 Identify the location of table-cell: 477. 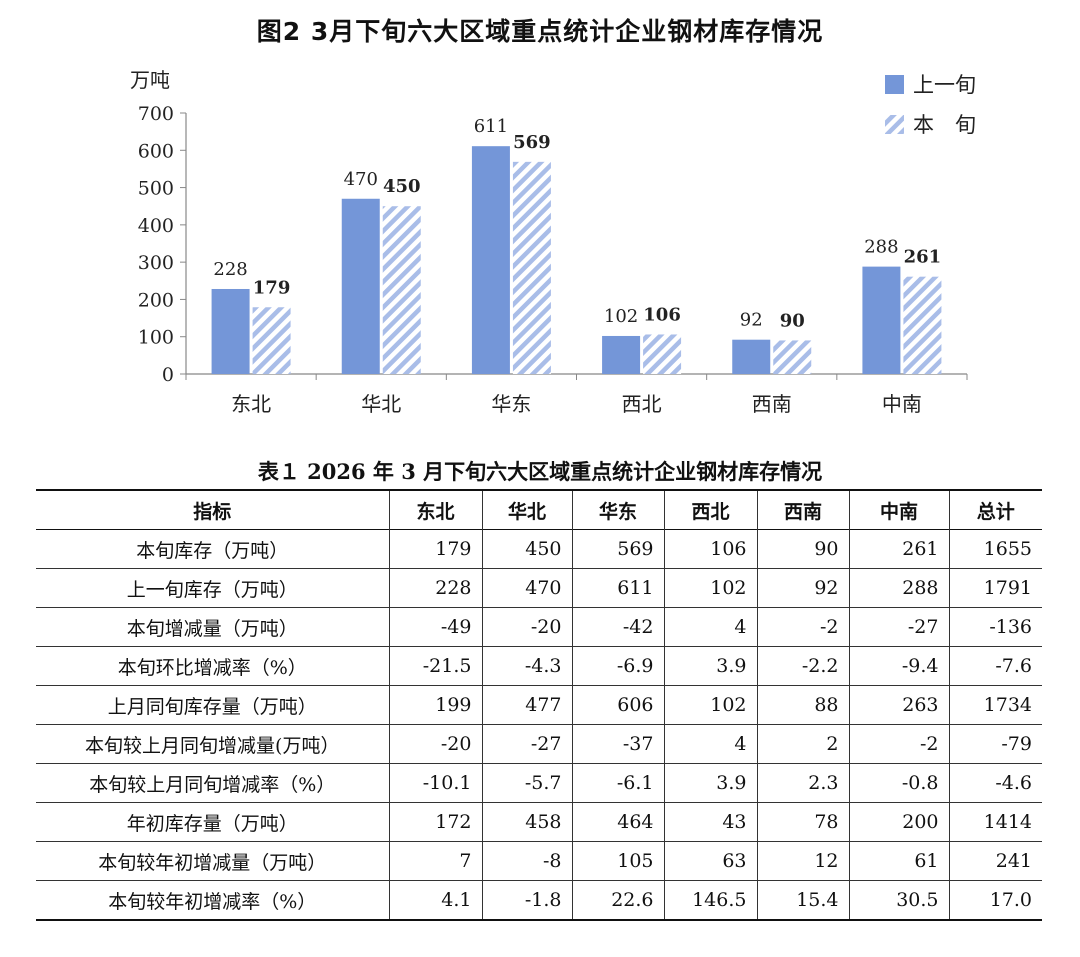
(527, 705).